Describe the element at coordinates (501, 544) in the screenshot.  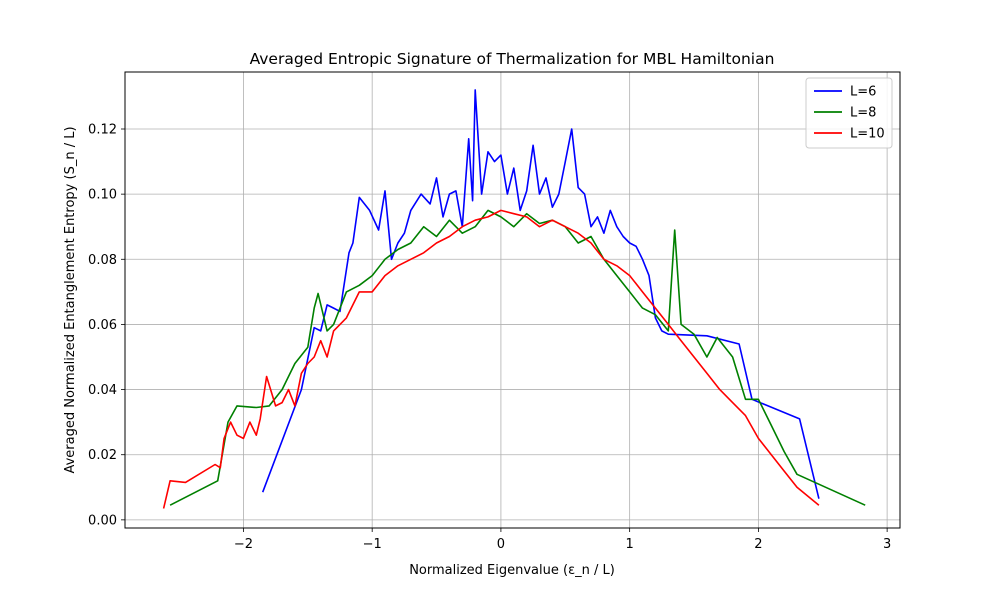
I see `x-tick-label: 0` at that location.